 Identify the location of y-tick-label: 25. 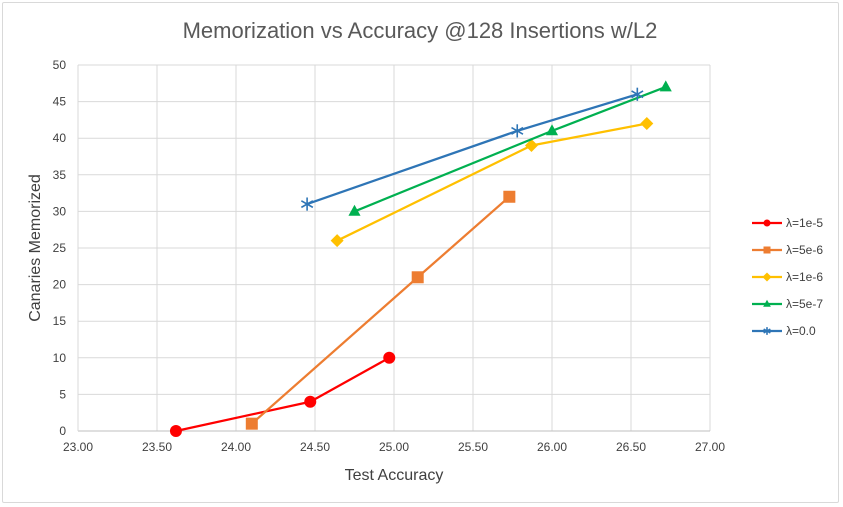
(60, 248).